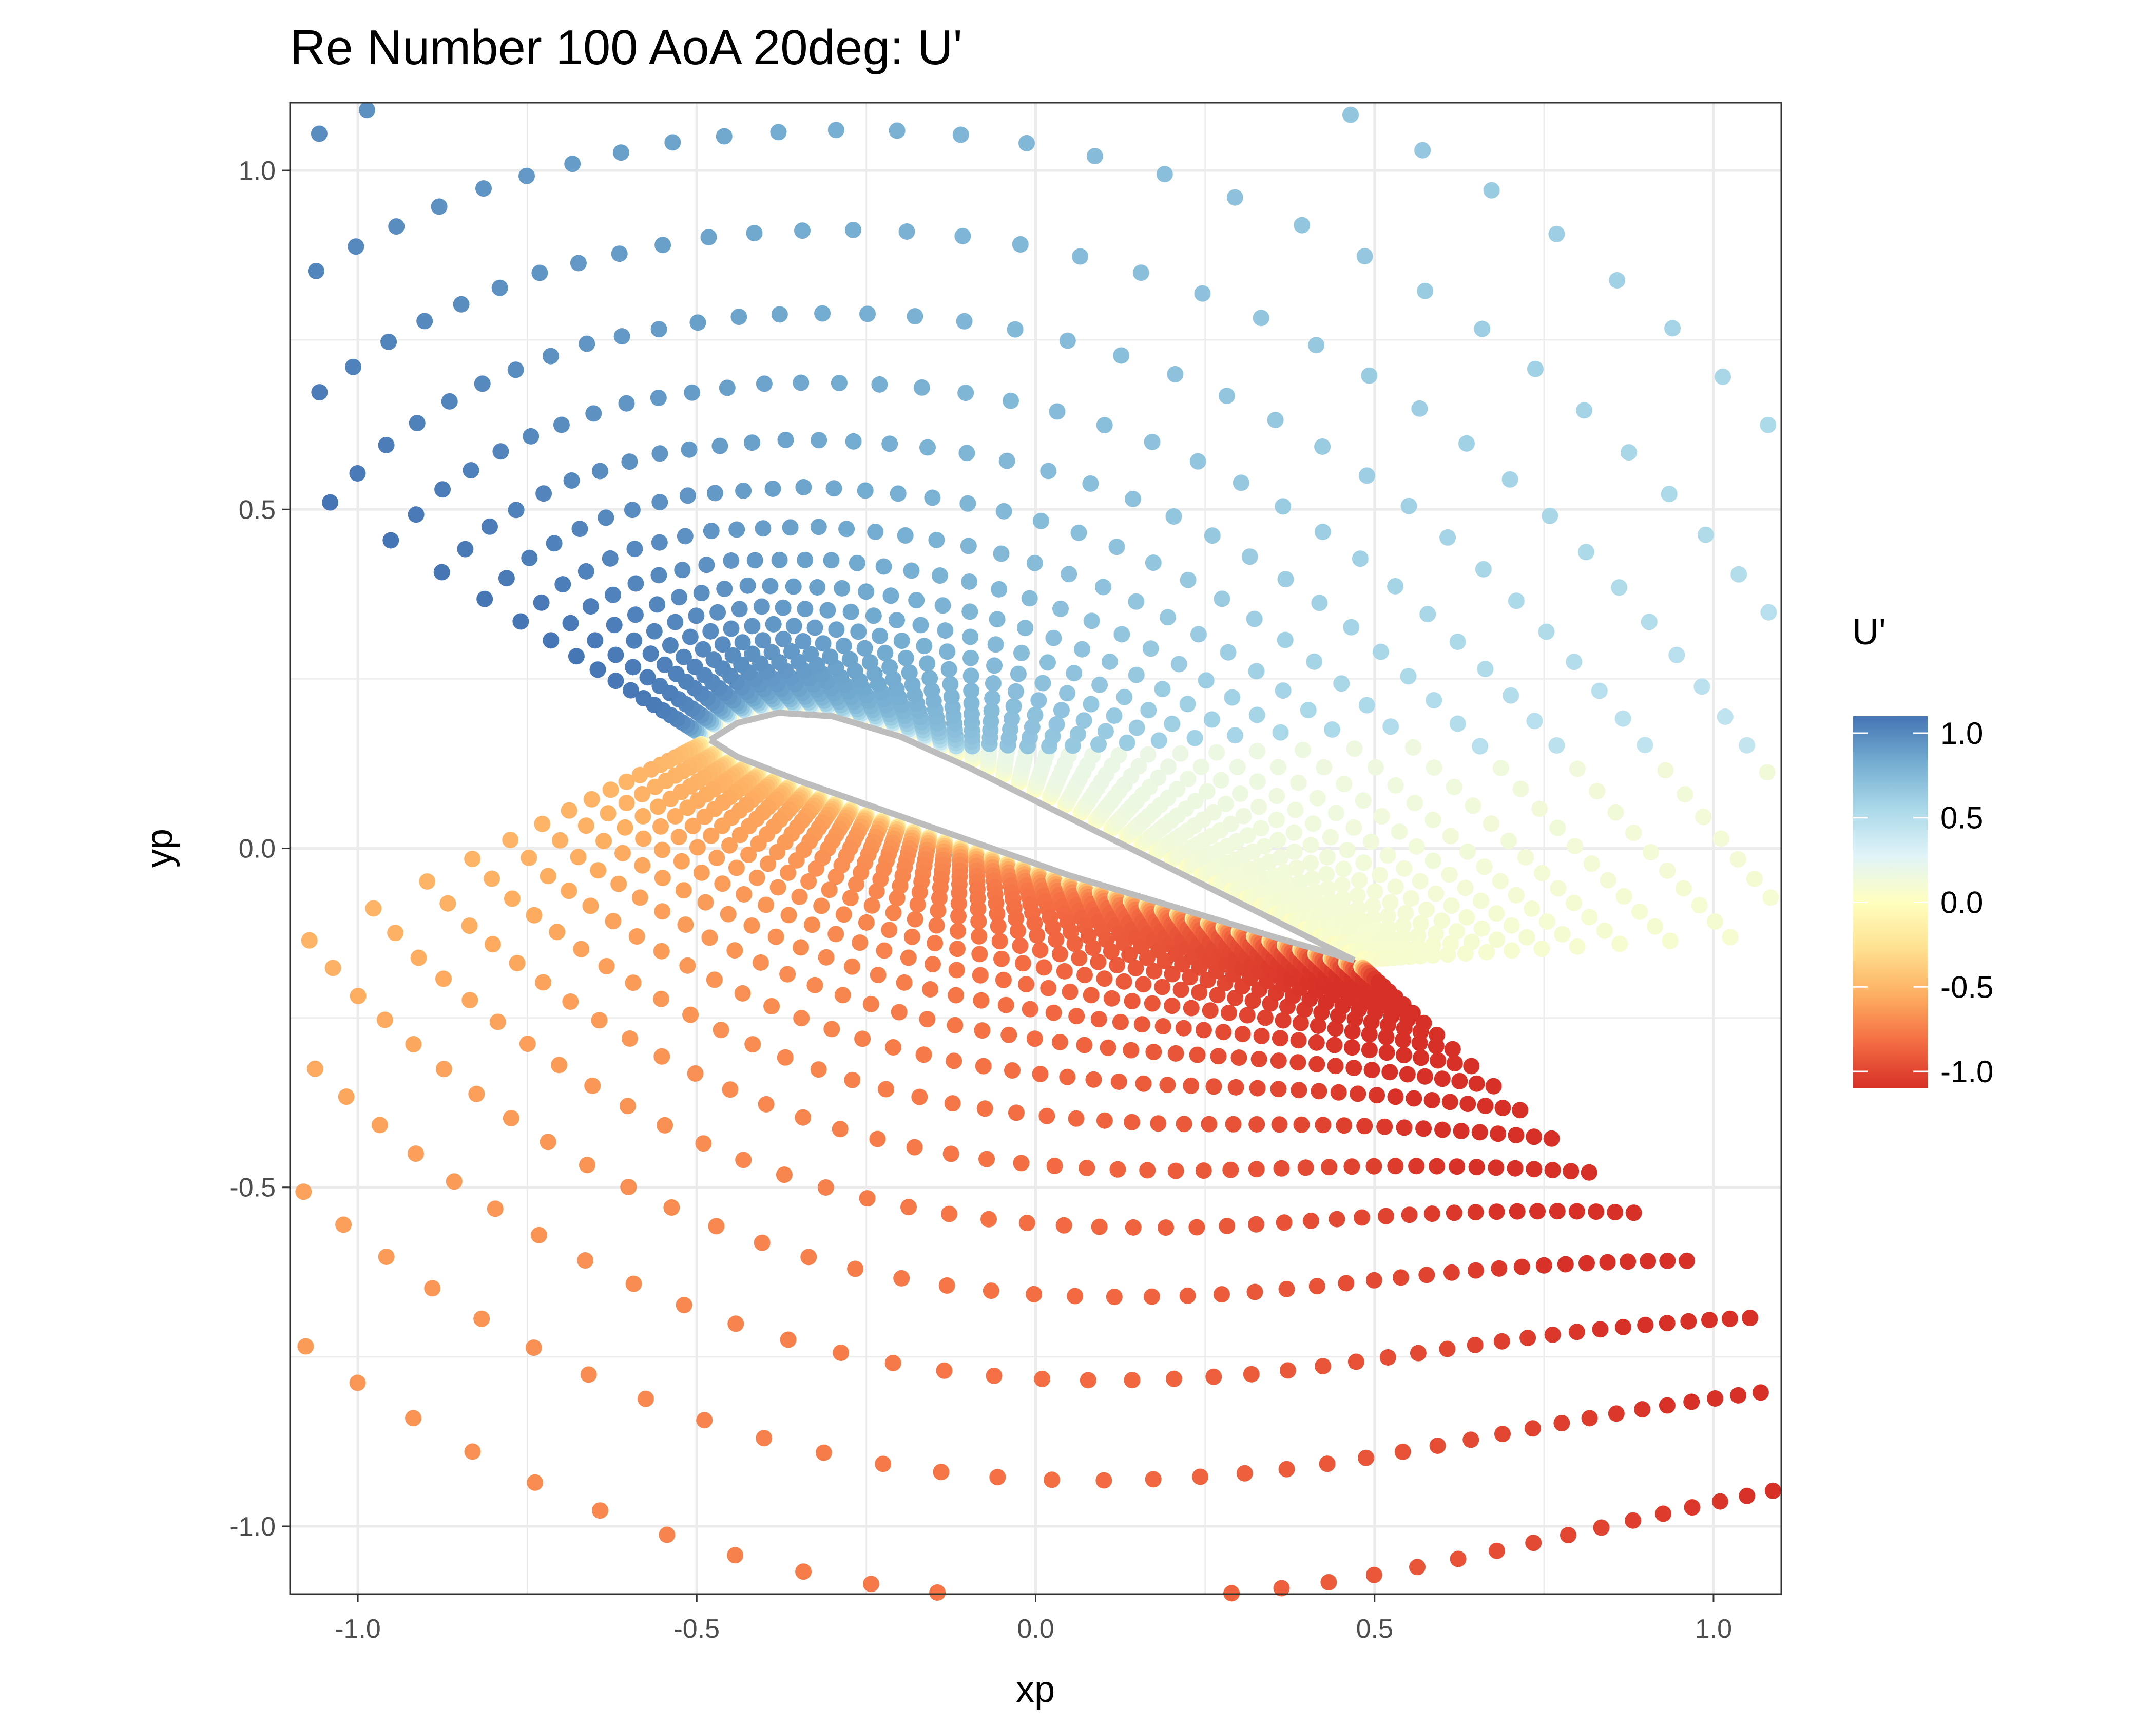  Describe the element at coordinates (1961, 818) in the screenshot. I see `colorbar-tick-label: 0.5` at that location.